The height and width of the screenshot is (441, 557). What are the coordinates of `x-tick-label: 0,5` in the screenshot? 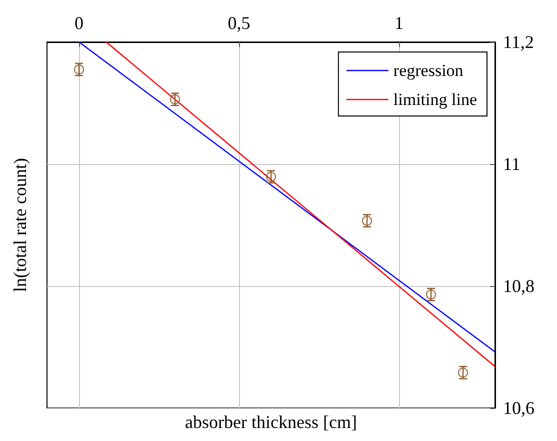 It's located at (239, 23).